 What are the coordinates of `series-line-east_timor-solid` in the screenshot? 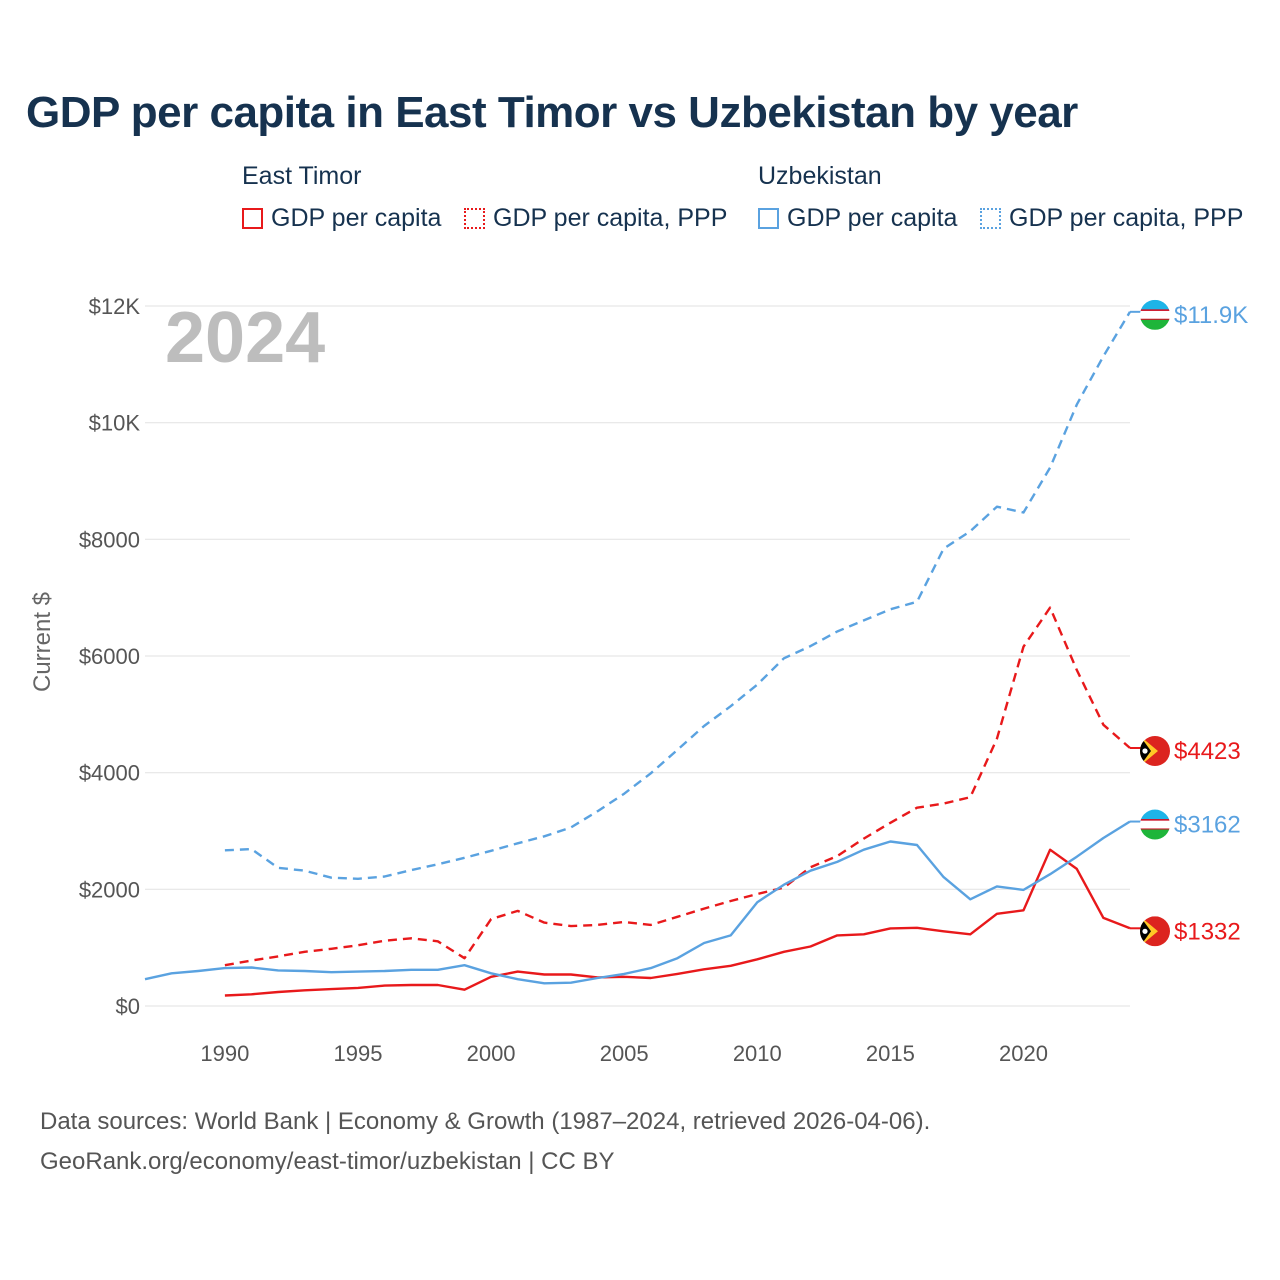 It's located at (677, 922).